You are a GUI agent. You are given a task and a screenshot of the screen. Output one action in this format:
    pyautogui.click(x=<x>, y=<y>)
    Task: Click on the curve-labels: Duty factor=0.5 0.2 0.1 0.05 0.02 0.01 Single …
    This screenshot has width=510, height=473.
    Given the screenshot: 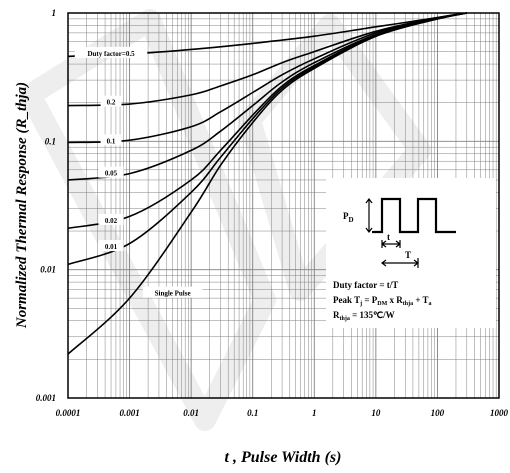 What is the action you would take?
    pyautogui.click(x=138, y=172)
    